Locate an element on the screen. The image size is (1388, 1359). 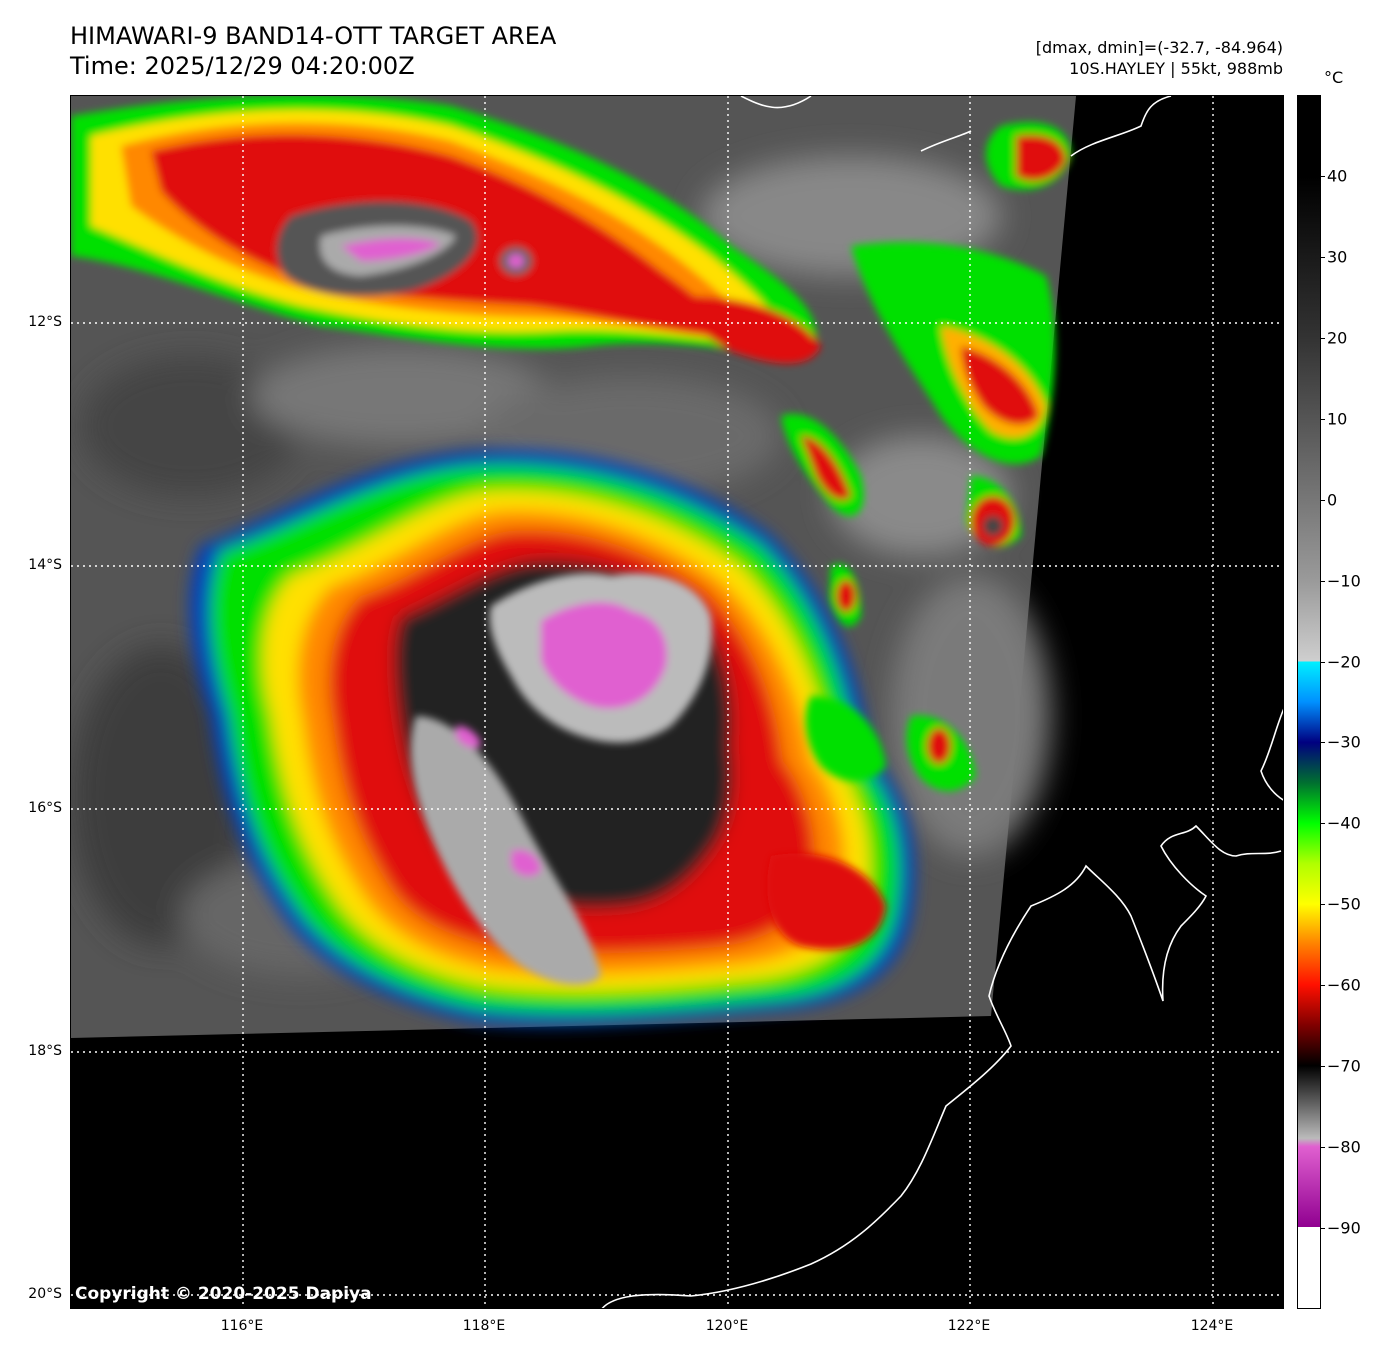
storm-info: 10S.HAYLEY | 55kt, 988mb is located at coordinates (1176, 68).